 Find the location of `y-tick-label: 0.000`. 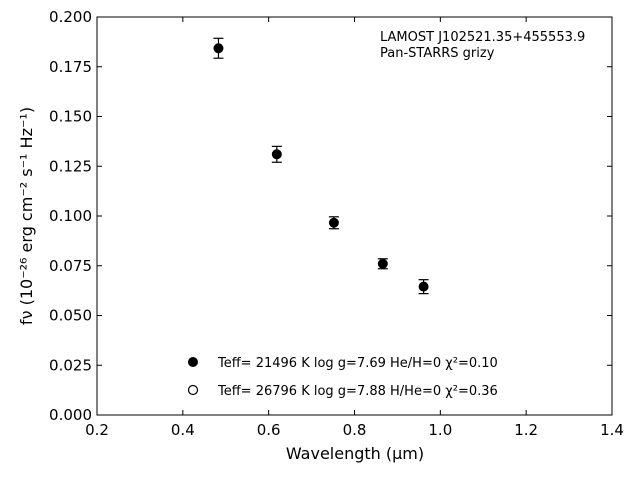

y-tick-label: 0.000 is located at coordinates (70, 415).